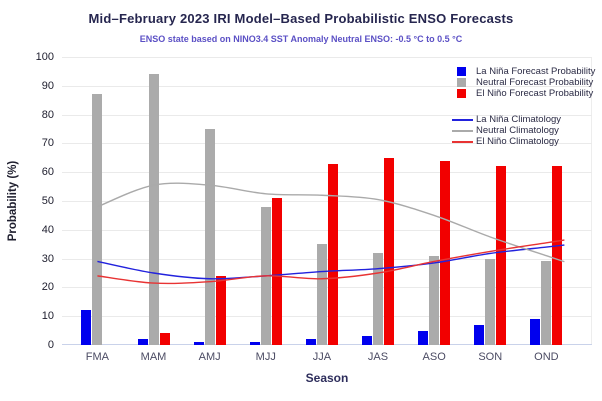  Describe the element at coordinates (164, 339) in the screenshot. I see `bar-el-nino-forecast-mam` at that location.